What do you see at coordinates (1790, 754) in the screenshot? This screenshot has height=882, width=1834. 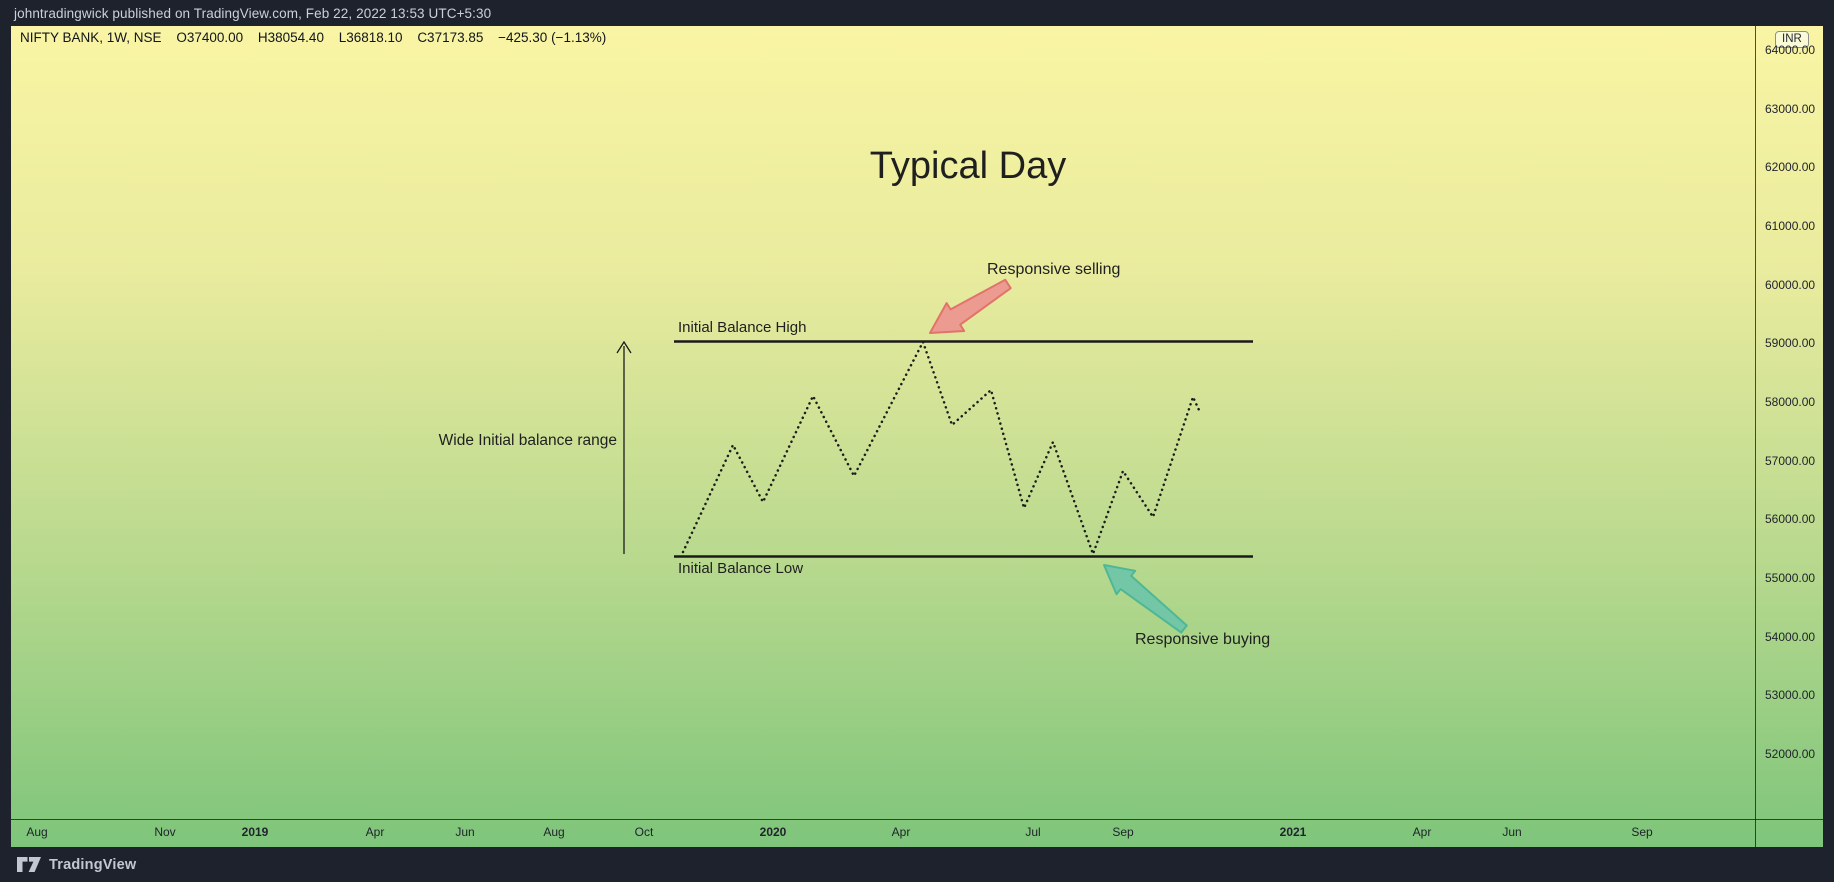 I see `price-axis-label: 52000.00` at bounding box center [1790, 754].